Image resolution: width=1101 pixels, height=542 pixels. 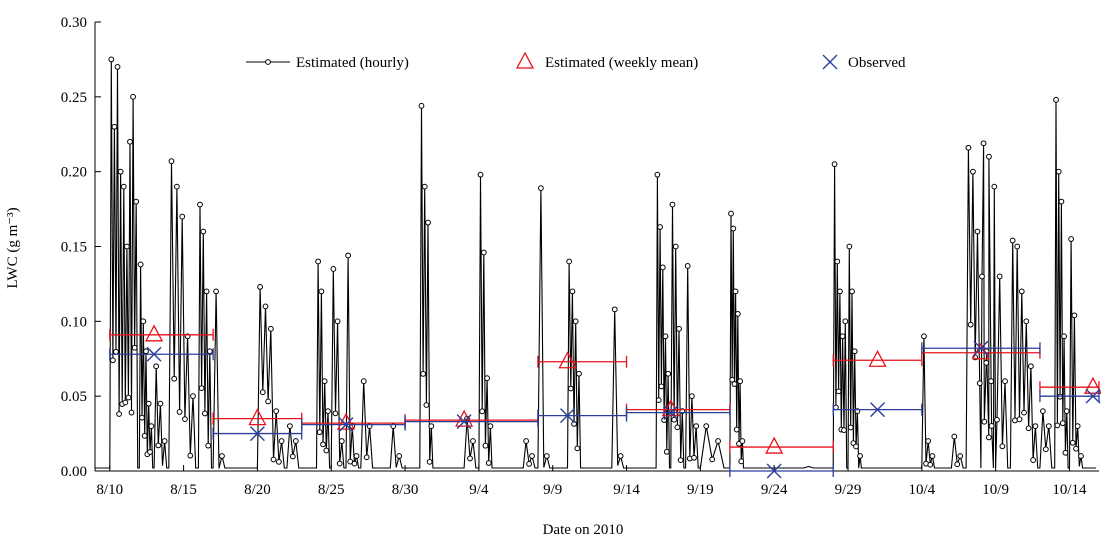 What do you see at coordinates (621, 63) in the screenshot?
I see `legend-weekly-label: Estimated (weekly mean)` at bounding box center [621, 63].